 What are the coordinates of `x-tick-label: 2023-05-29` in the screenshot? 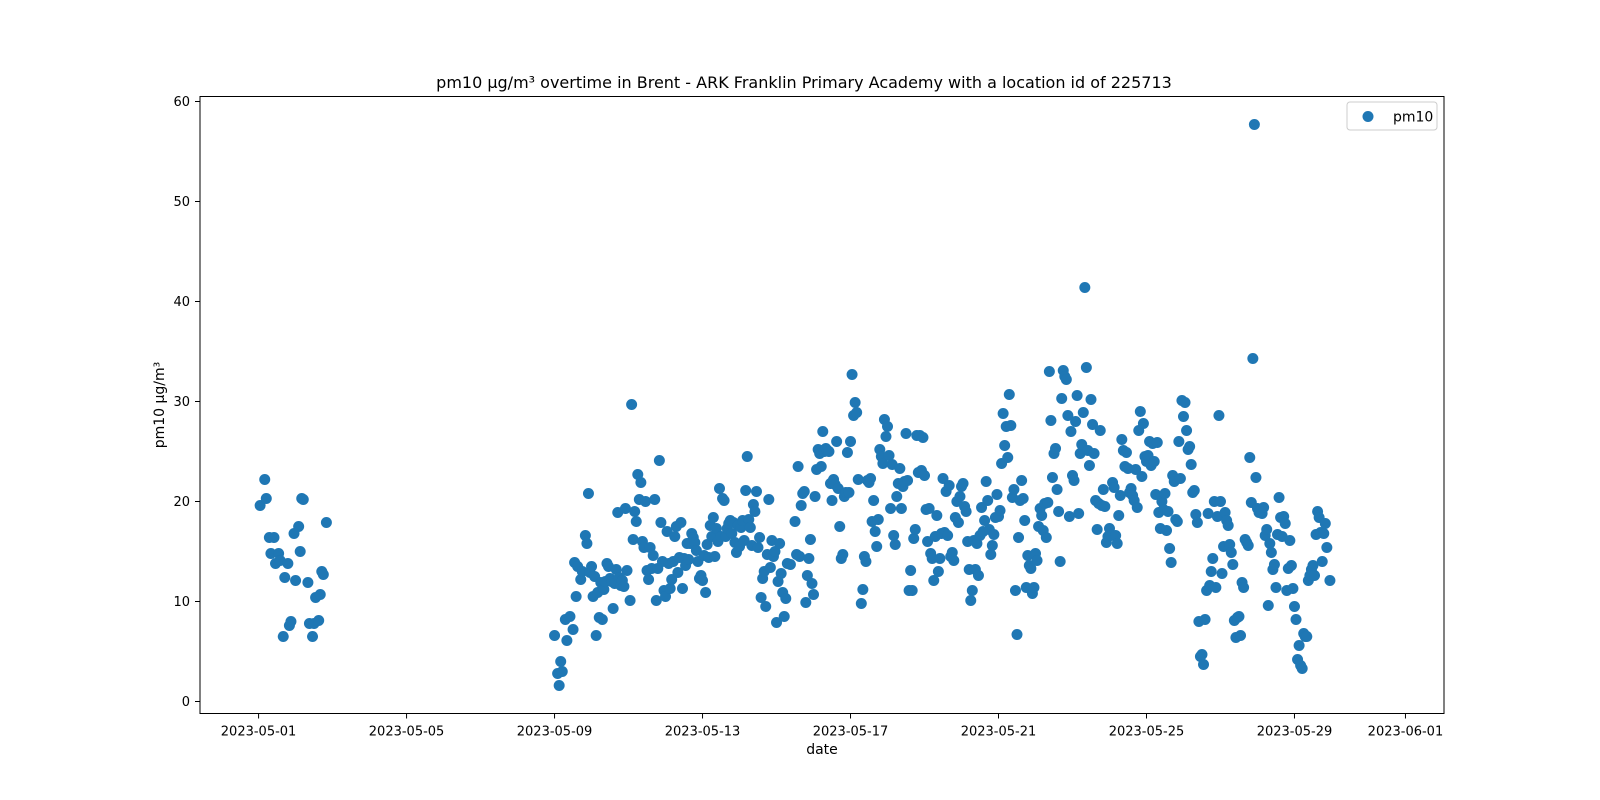 It's located at (1295, 732).